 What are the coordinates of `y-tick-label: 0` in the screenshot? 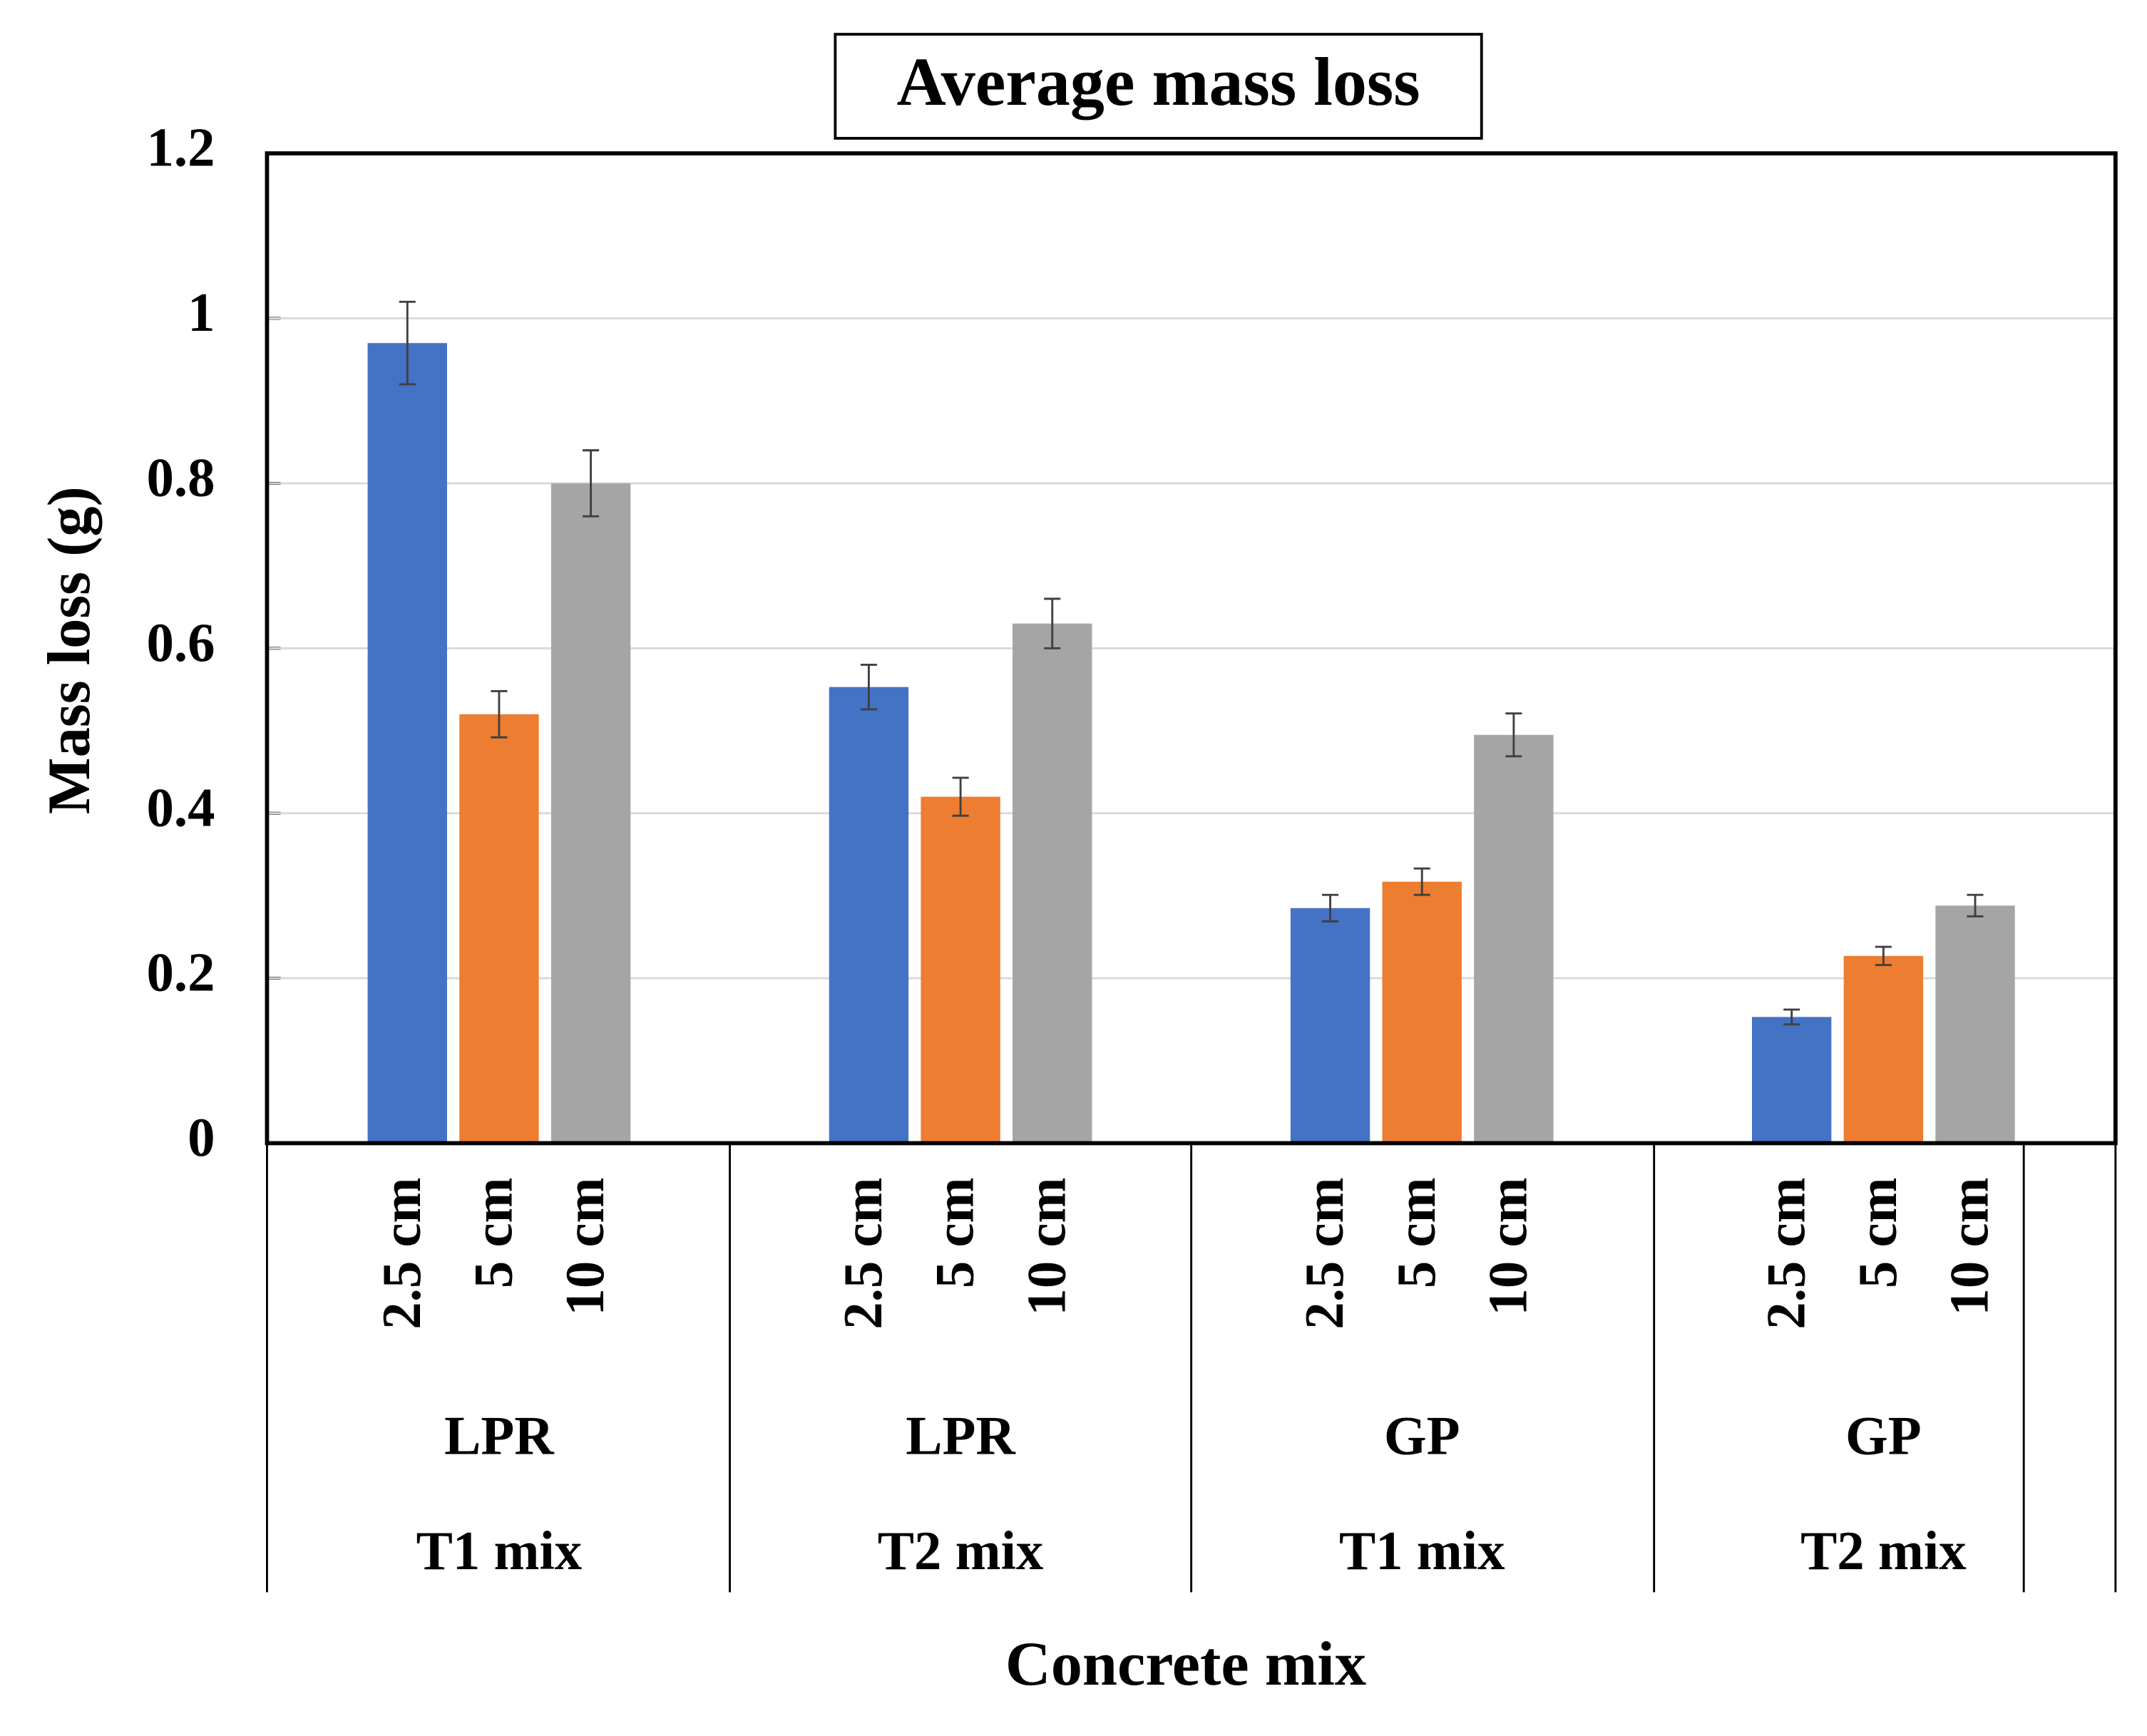 It's located at (201, 1137).